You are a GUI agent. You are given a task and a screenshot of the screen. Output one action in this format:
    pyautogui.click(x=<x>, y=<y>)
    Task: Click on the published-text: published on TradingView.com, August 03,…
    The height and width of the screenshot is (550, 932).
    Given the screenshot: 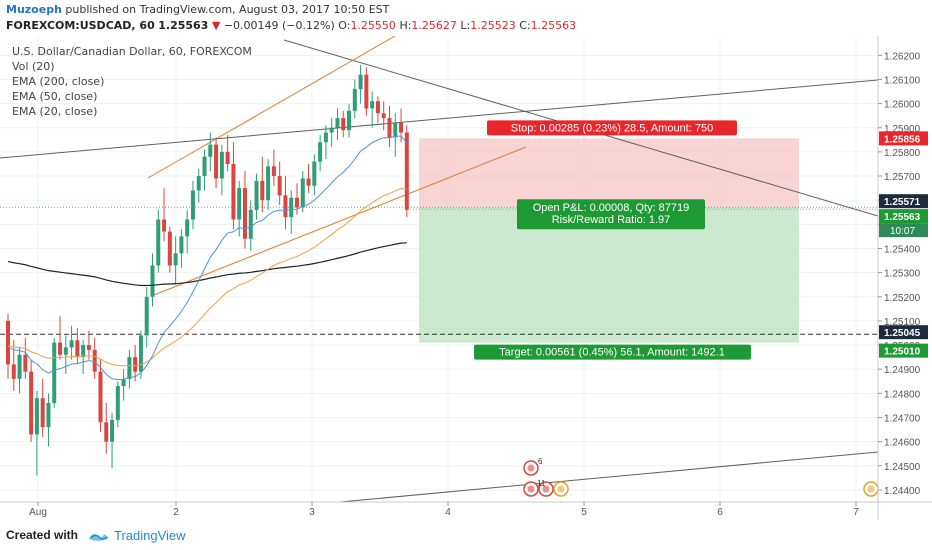 What is the action you would take?
    pyautogui.click(x=227, y=9)
    